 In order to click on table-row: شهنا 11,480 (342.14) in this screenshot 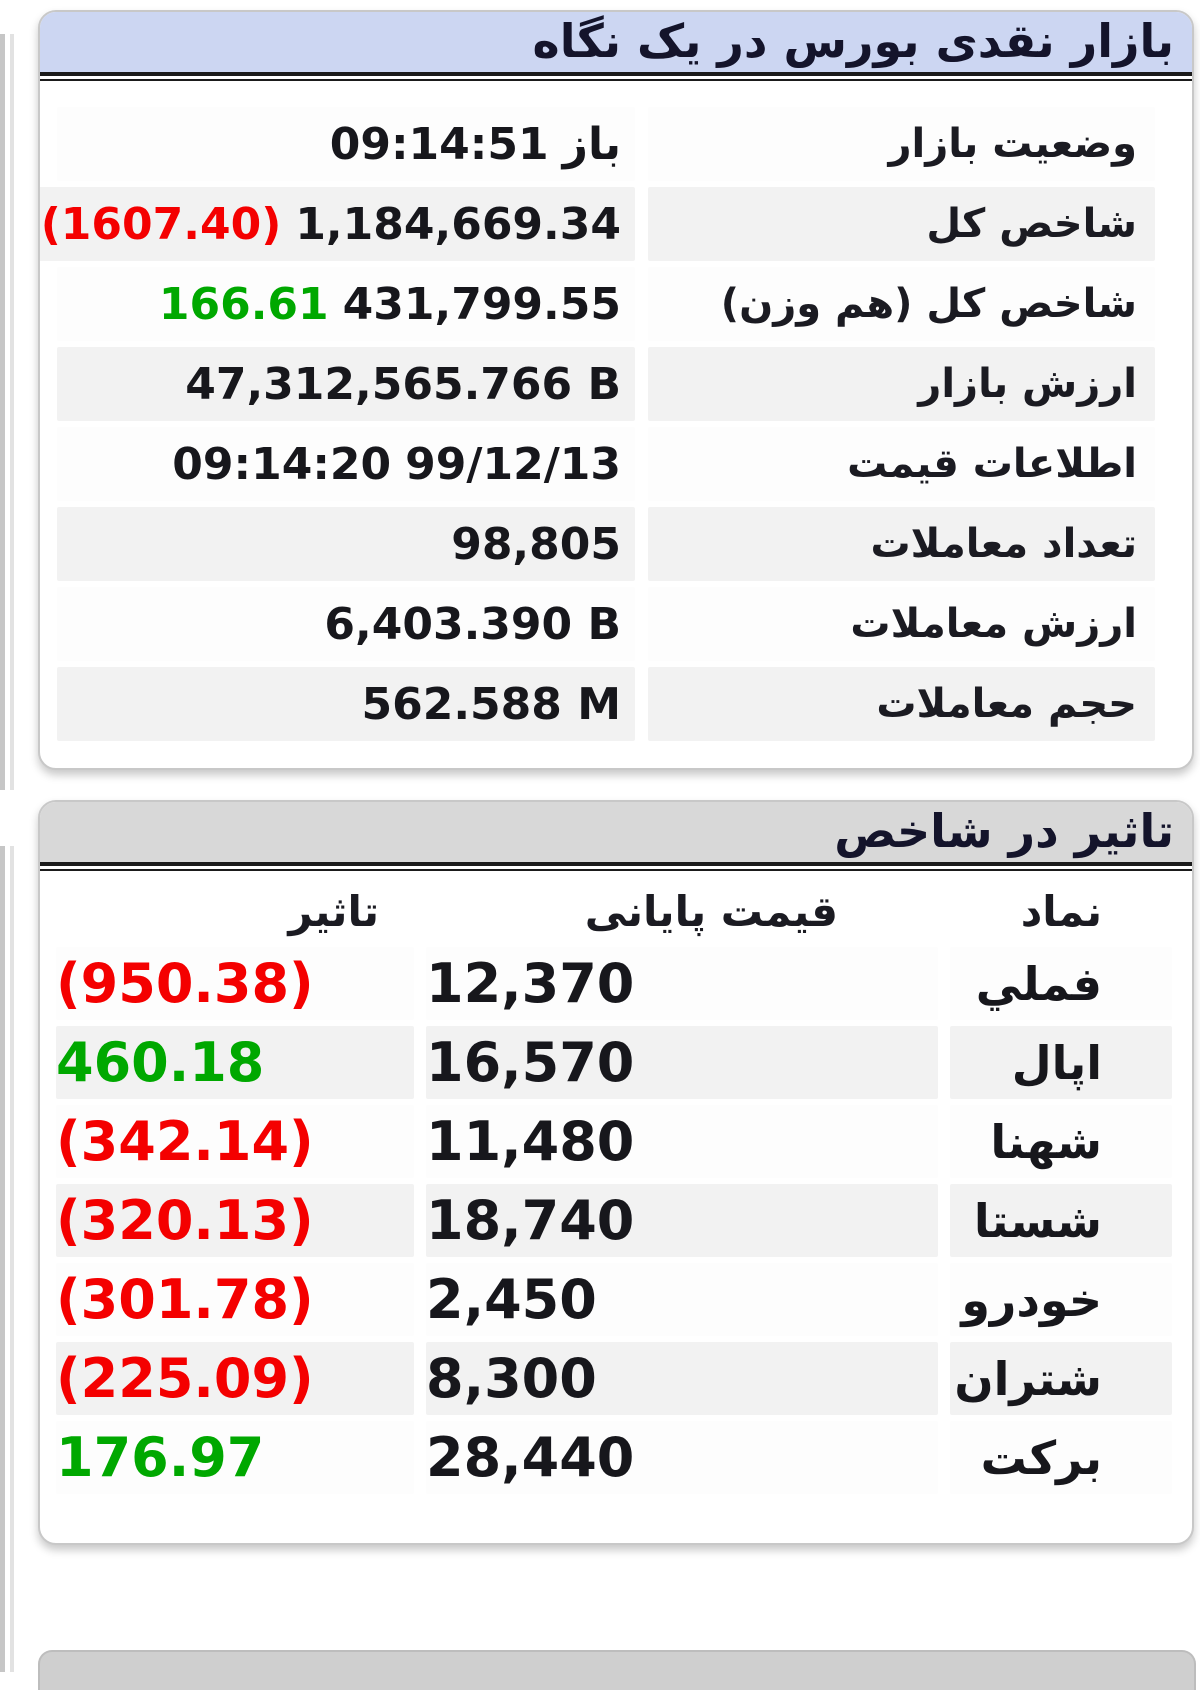, I will do `click(614, 1141)`.